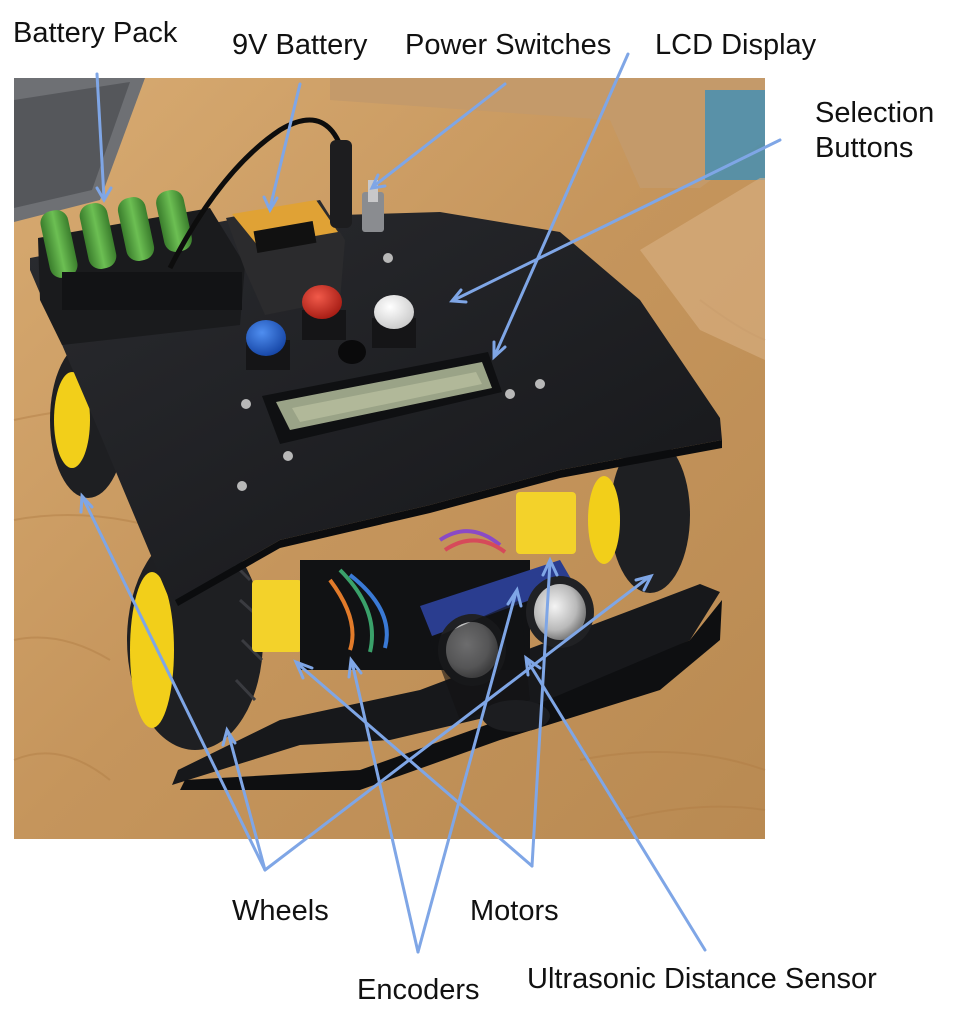 This screenshot has height=1031, width=978. What do you see at coordinates (280, 911) in the screenshot?
I see `label-wheels: Wheels` at bounding box center [280, 911].